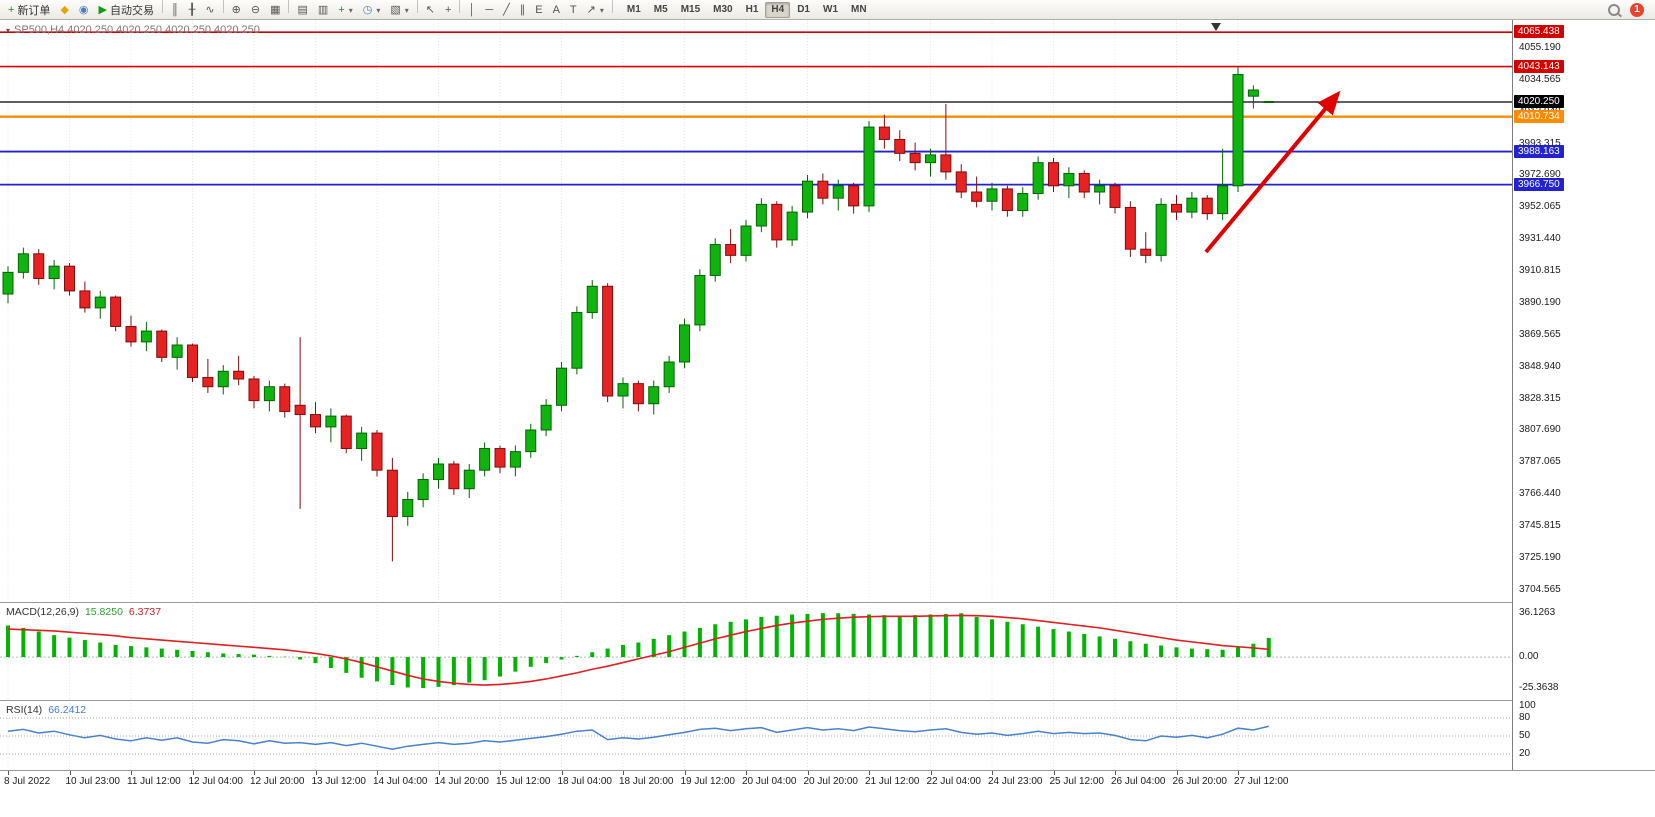  Describe the element at coordinates (84, 10) in the screenshot. I see `profiles-icon: ◉` at that location.